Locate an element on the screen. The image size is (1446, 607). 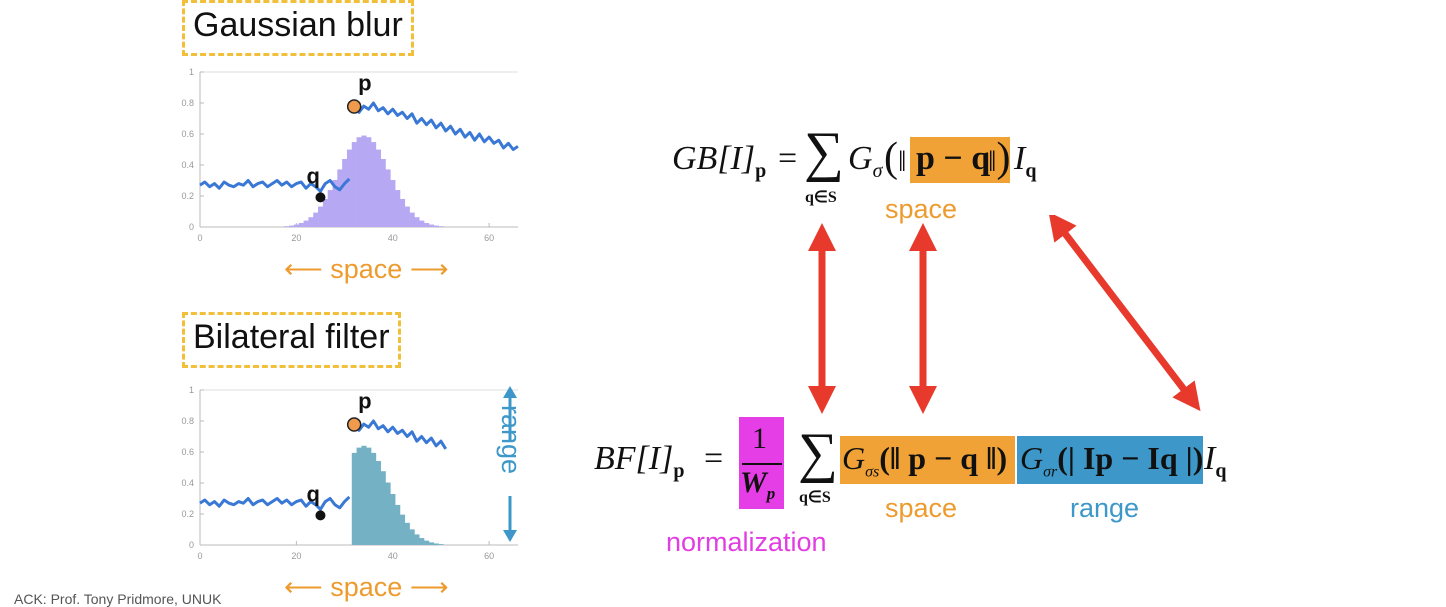
x-tick-label: 20 is located at coordinates (296, 556).